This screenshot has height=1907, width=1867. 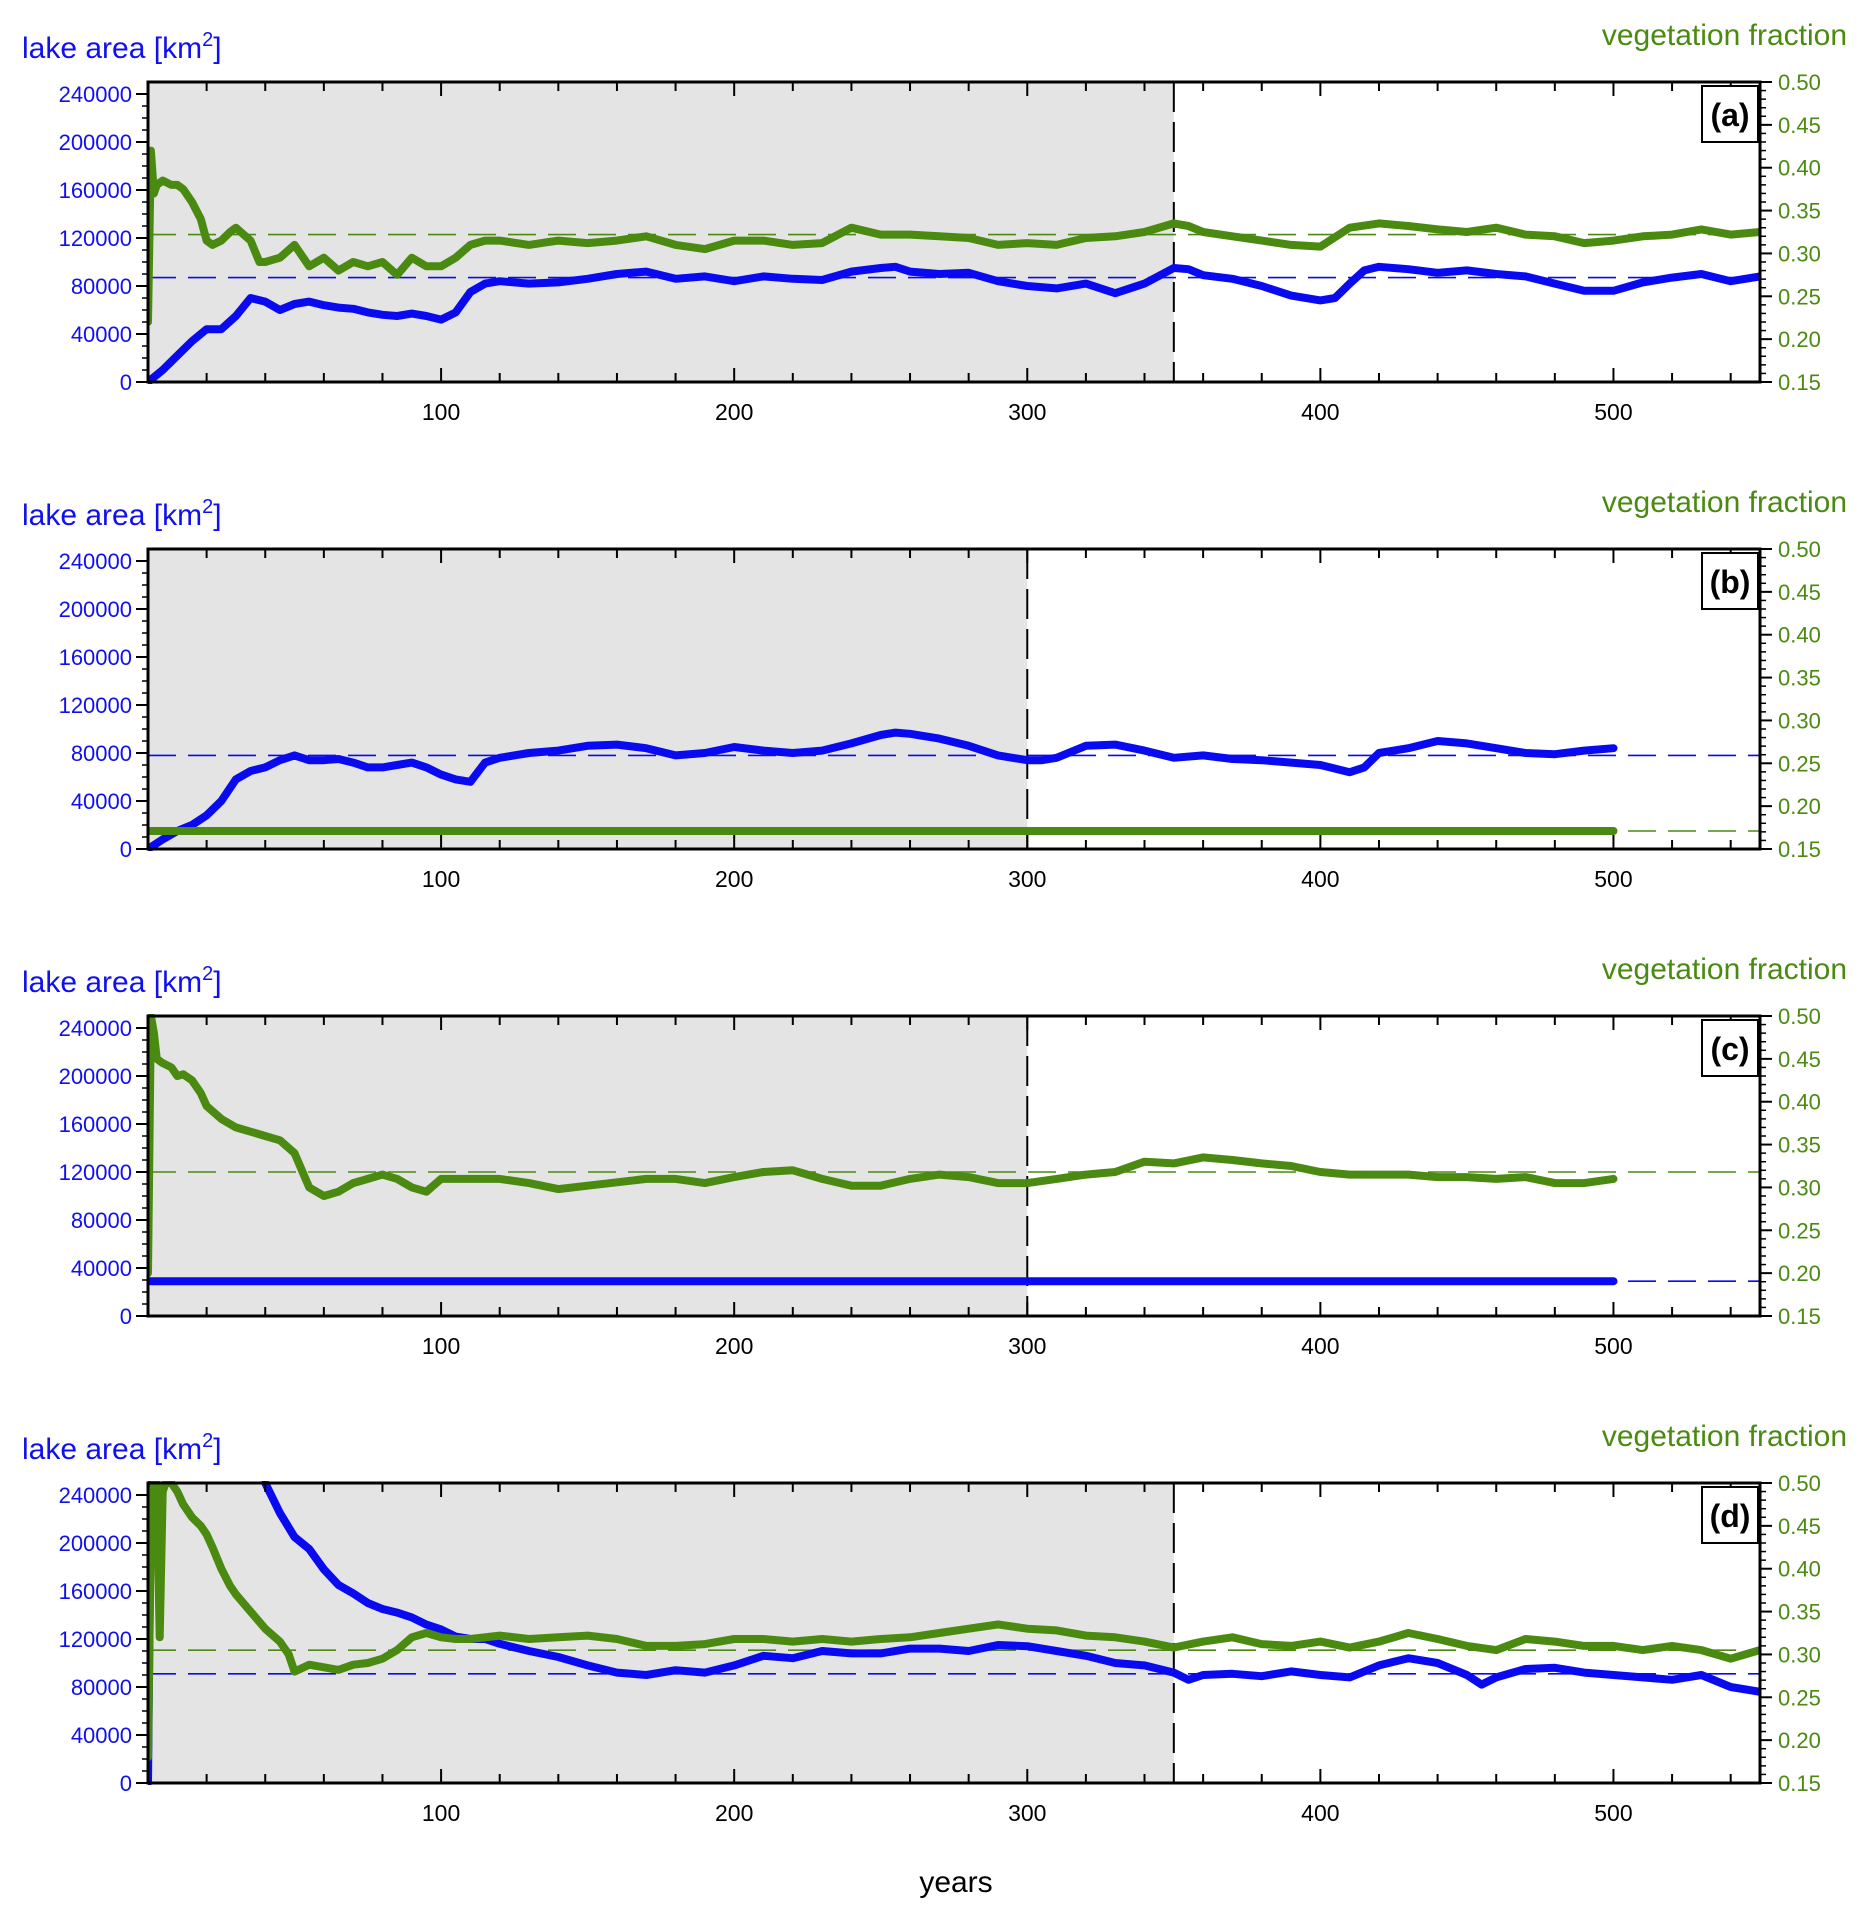 I want to click on panel-label: (a), so click(x=1729, y=115).